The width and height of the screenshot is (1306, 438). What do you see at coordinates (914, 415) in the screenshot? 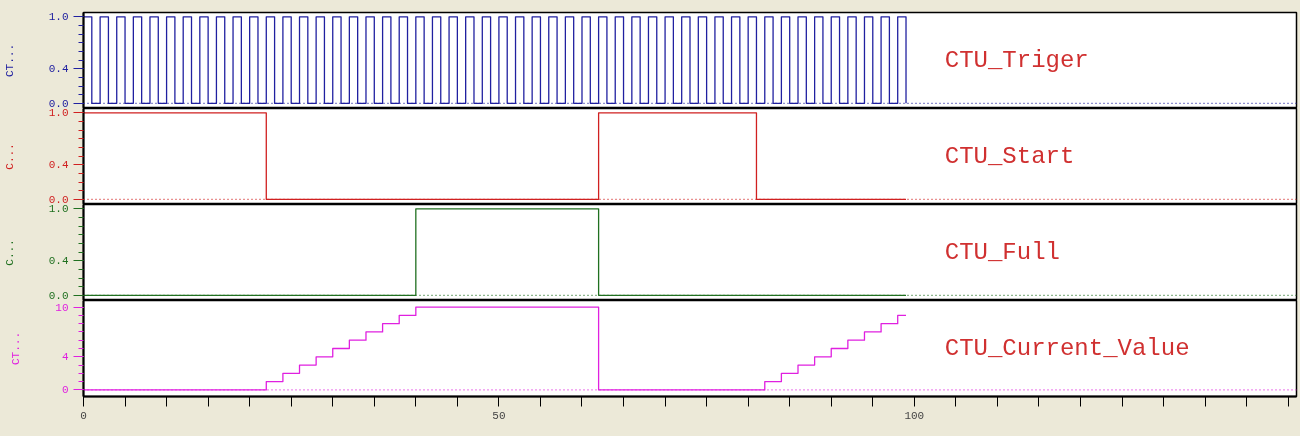
I see `x-tick-label: 100` at bounding box center [914, 415].